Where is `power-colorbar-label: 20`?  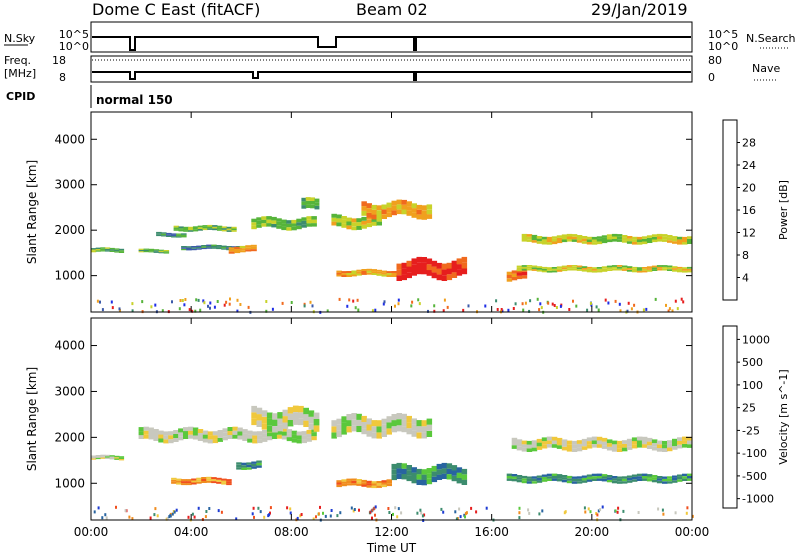 power-colorbar-label: 20 is located at coordinates (749, 188).